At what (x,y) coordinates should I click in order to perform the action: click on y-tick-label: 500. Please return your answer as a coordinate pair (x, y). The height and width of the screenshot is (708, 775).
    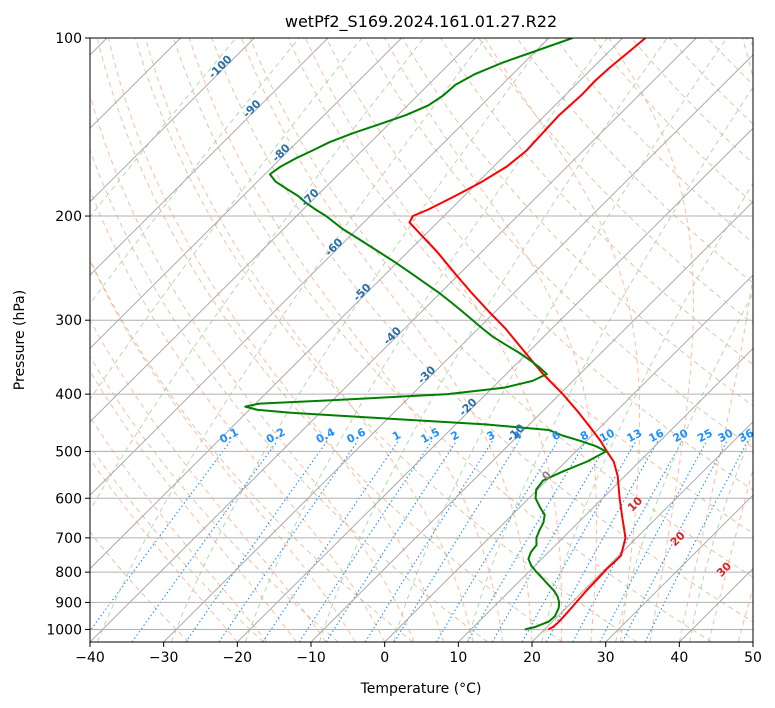
    Looking at the image, I should click on (68, 452).